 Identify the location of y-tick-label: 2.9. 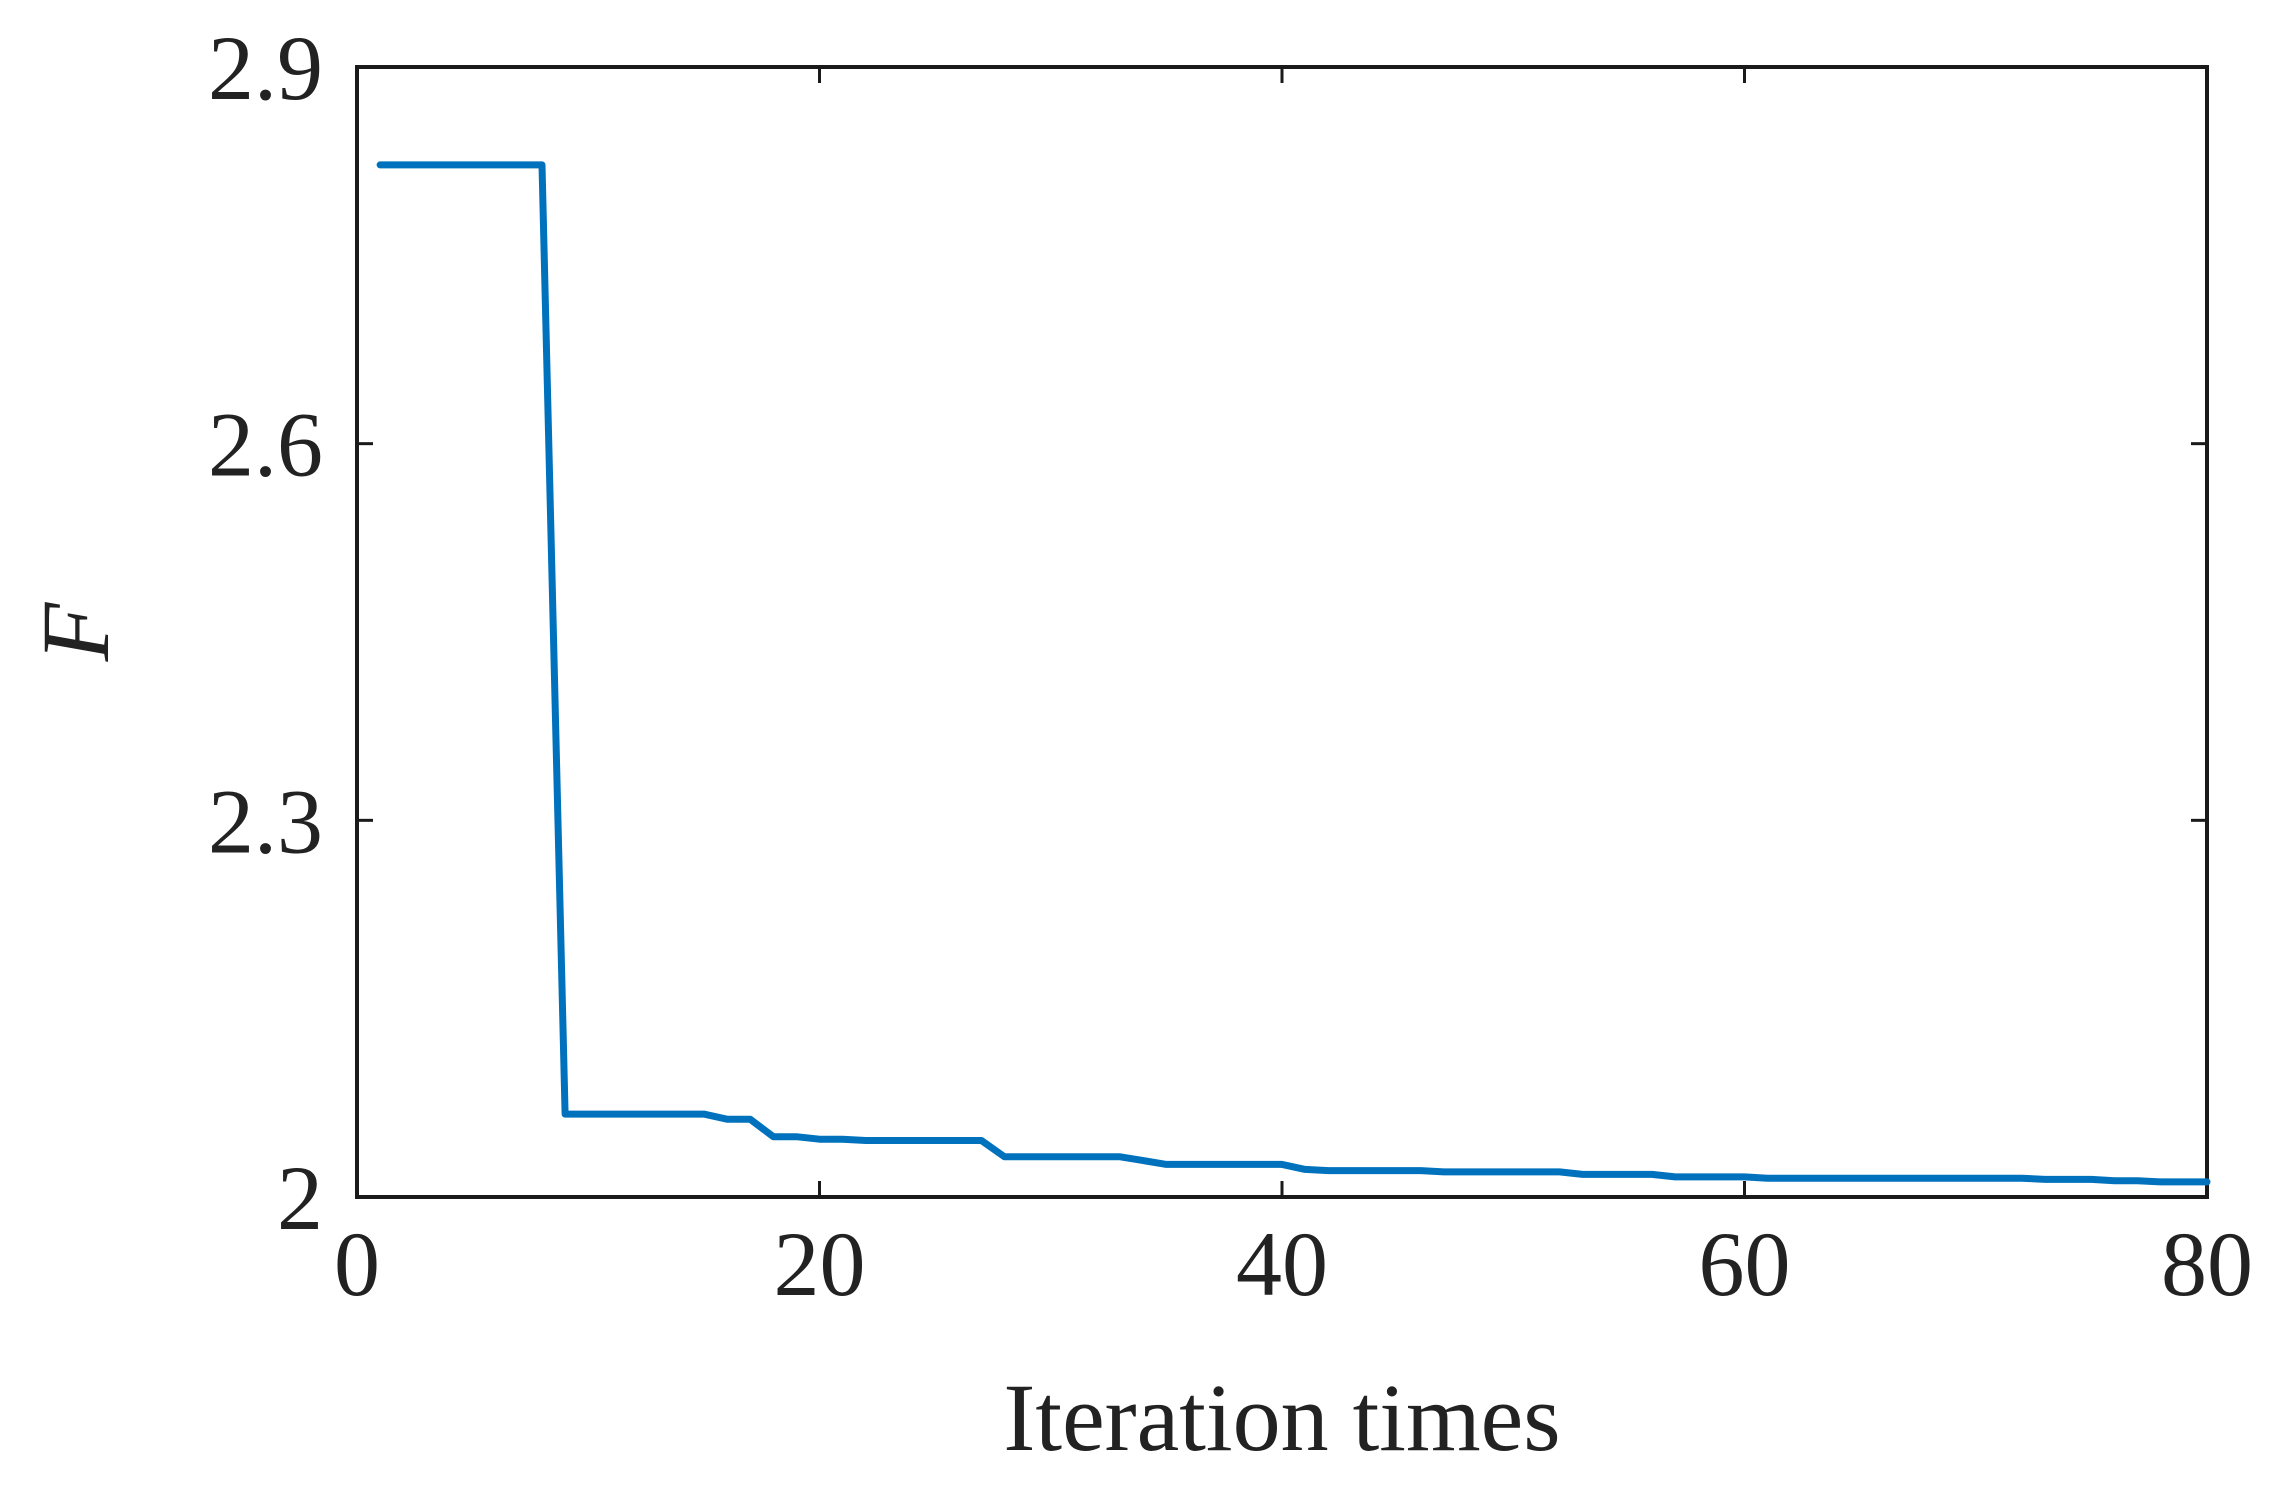
(265, 68).